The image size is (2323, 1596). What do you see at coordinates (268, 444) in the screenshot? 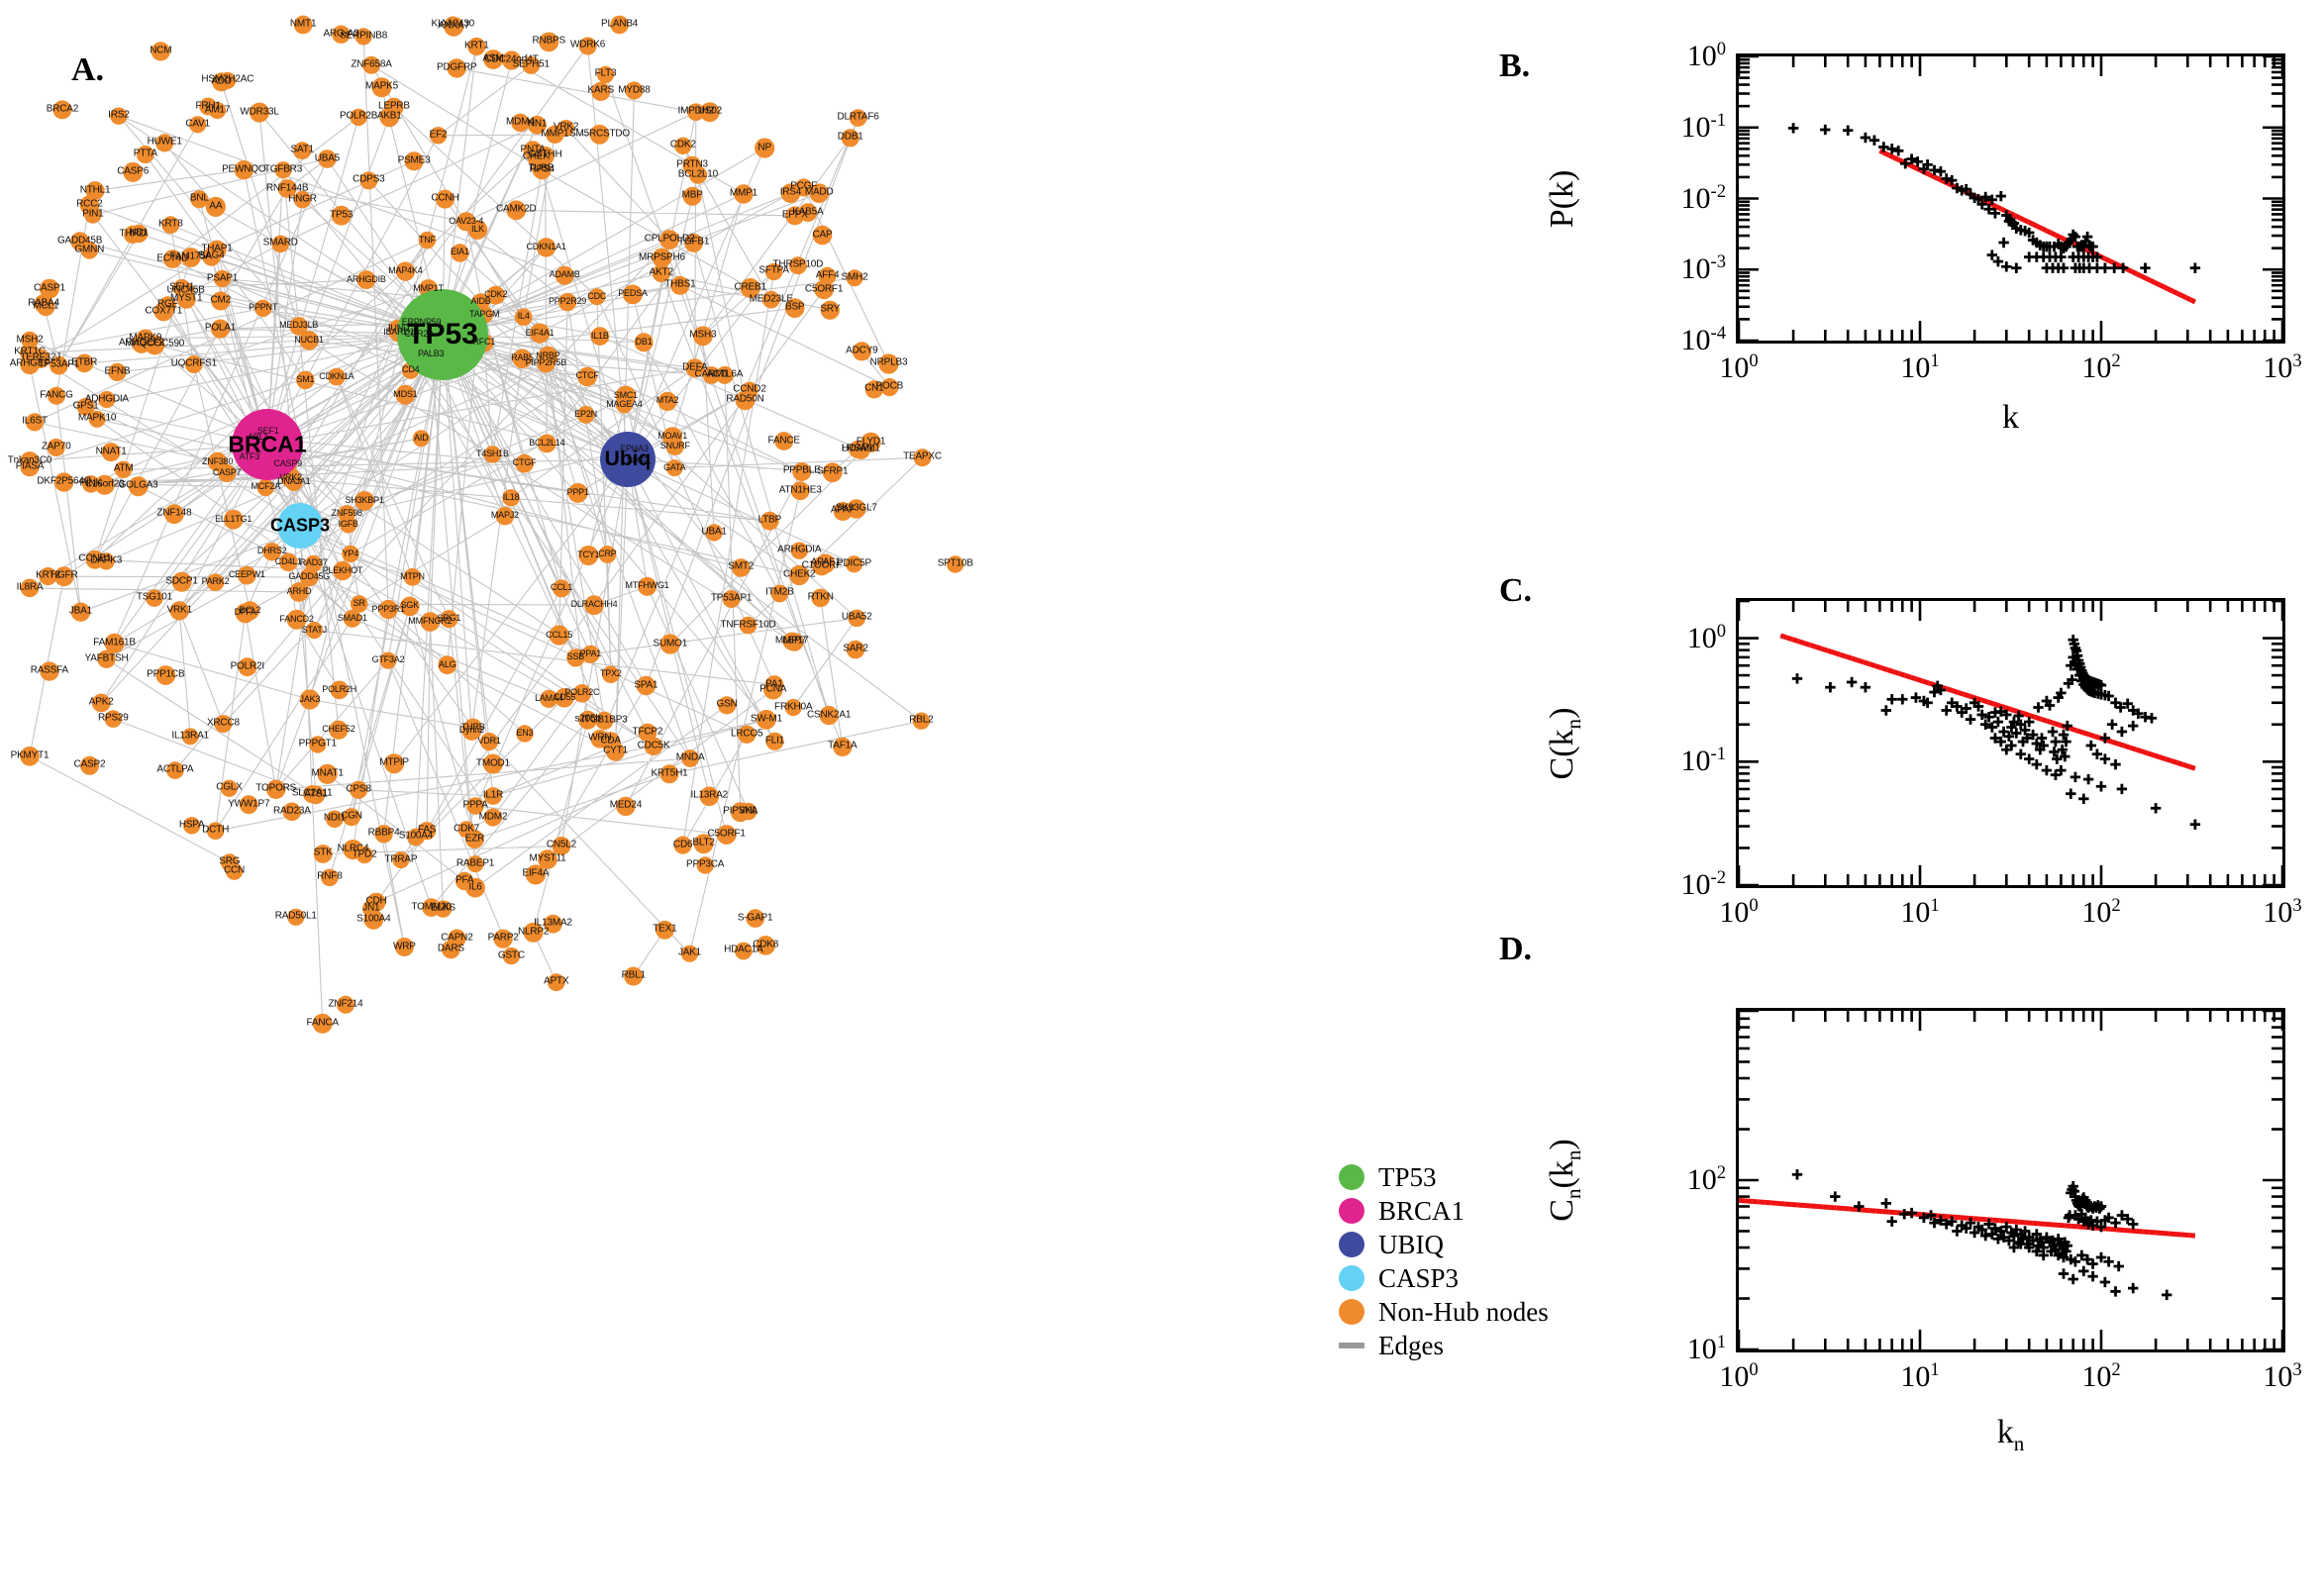
I see `network-hub-node-brca1` at bounding box center [268, 444].